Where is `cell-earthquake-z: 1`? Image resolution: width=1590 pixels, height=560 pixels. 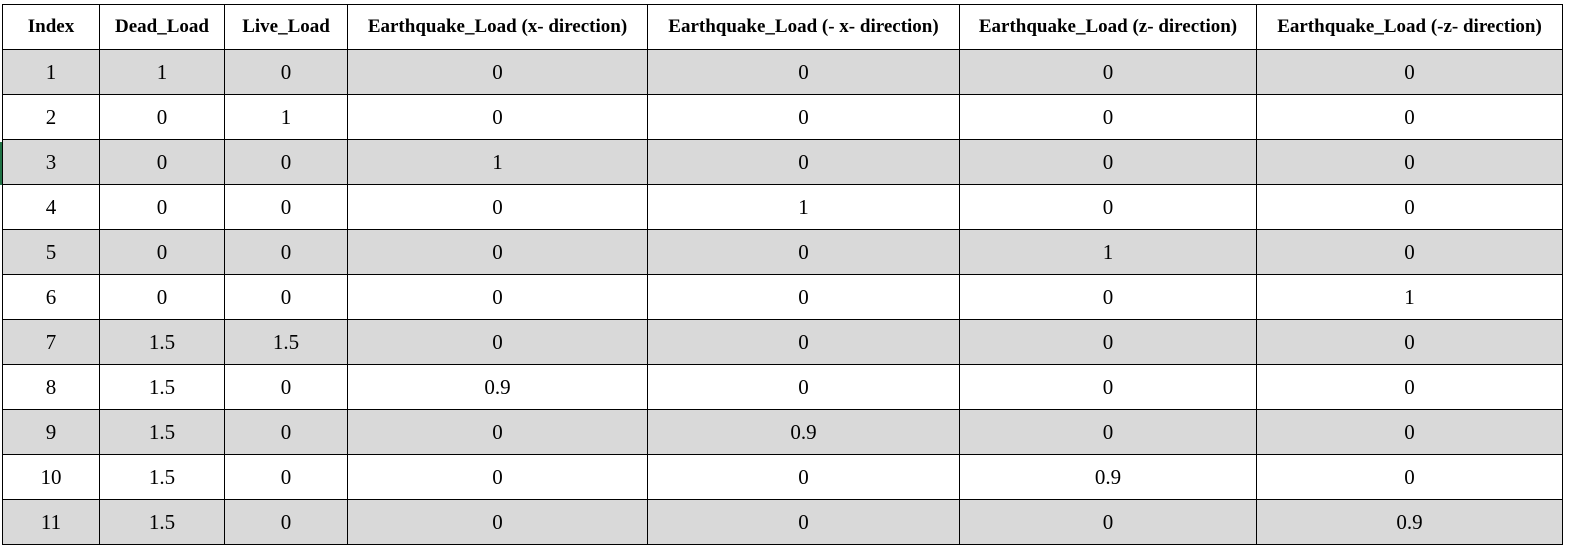 cell-earthquake-z: 1 is located at coordinates (1108, 252).